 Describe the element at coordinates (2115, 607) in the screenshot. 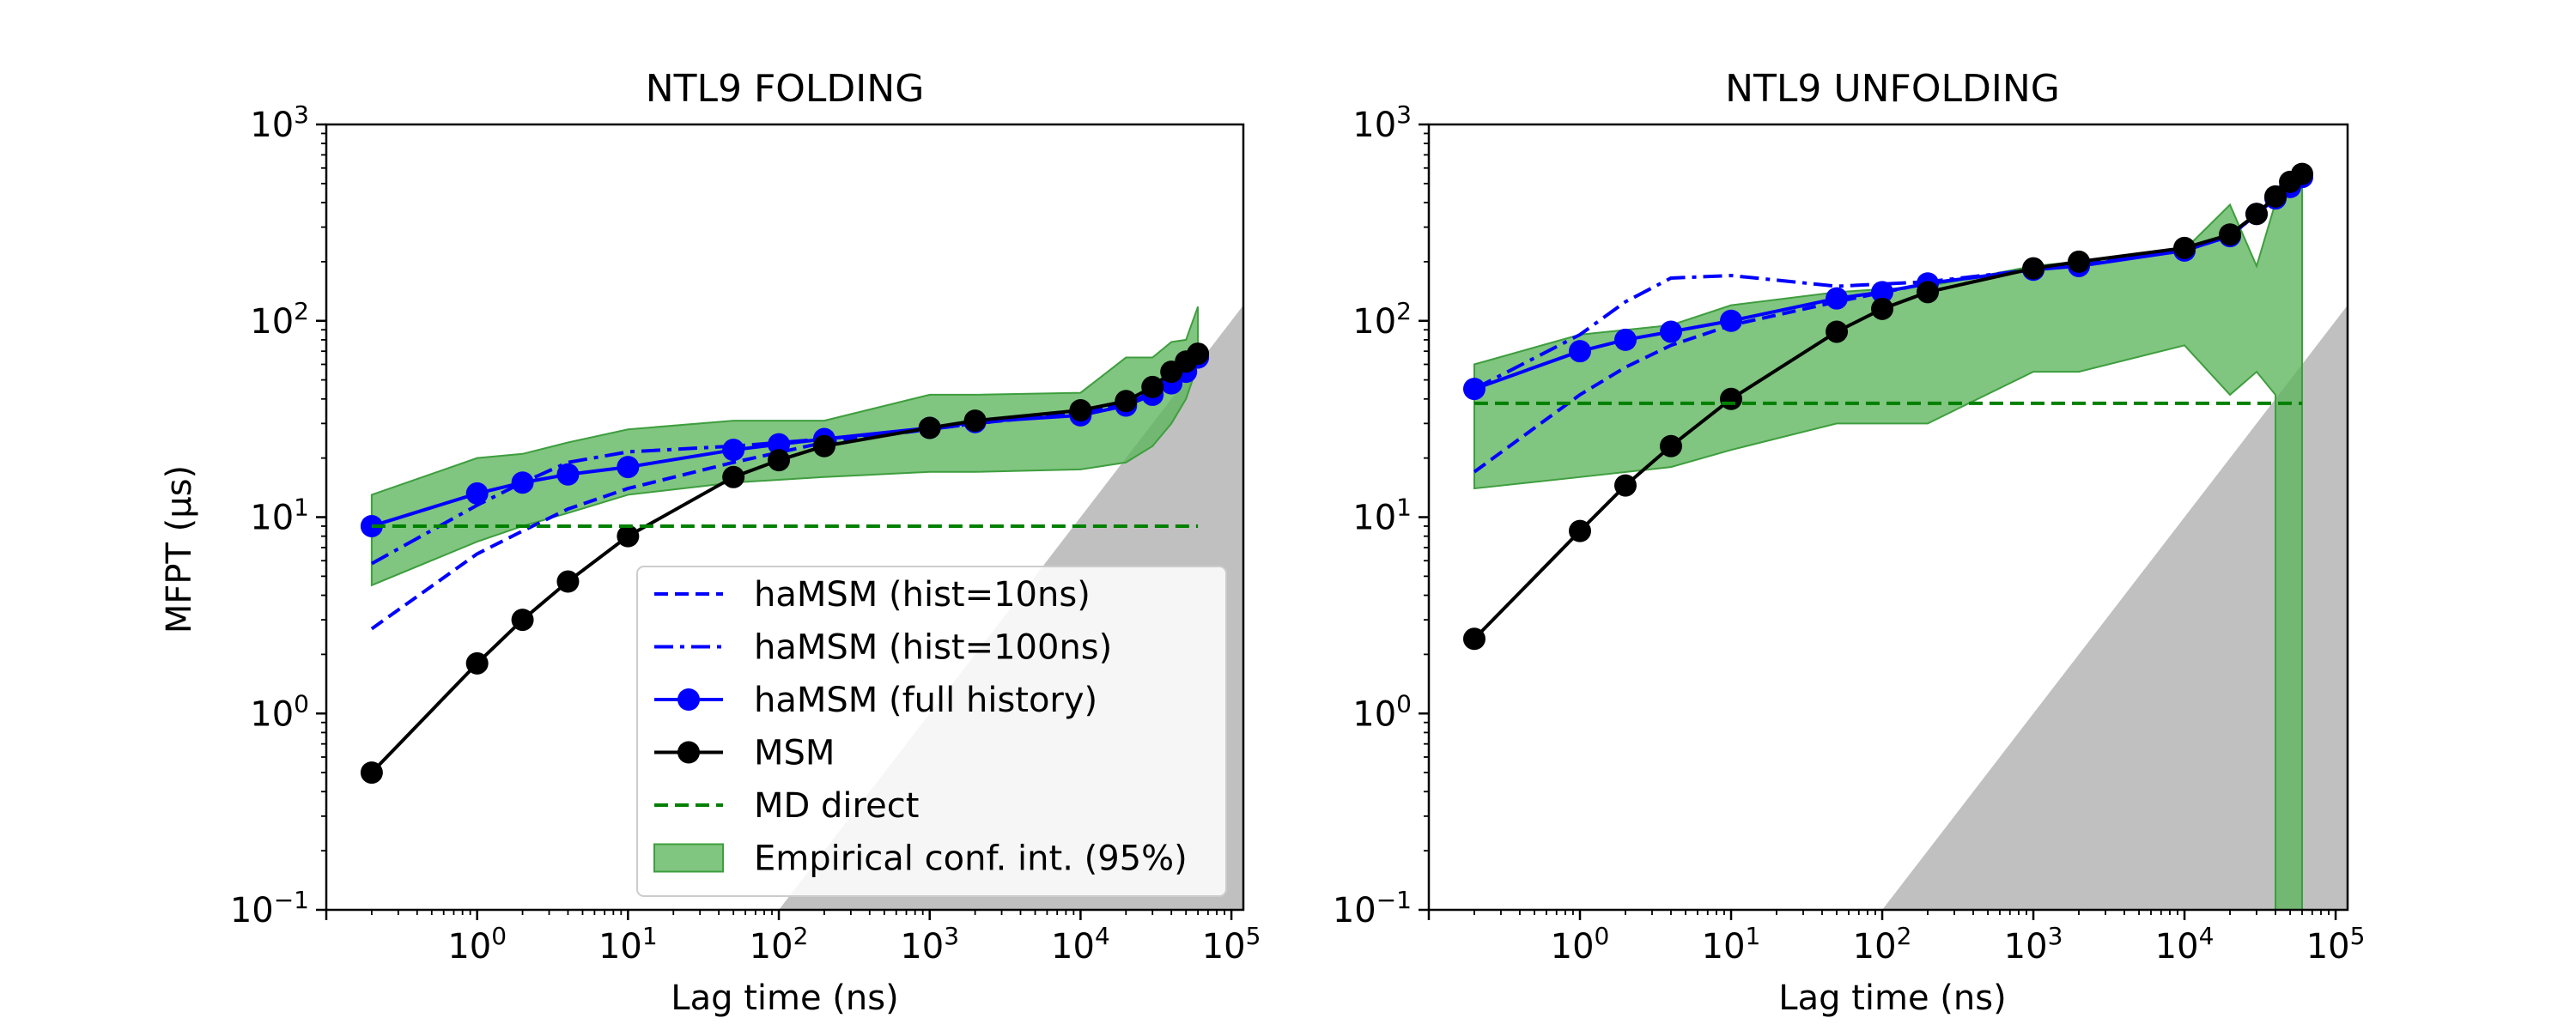

I see `gray-region` at that location.